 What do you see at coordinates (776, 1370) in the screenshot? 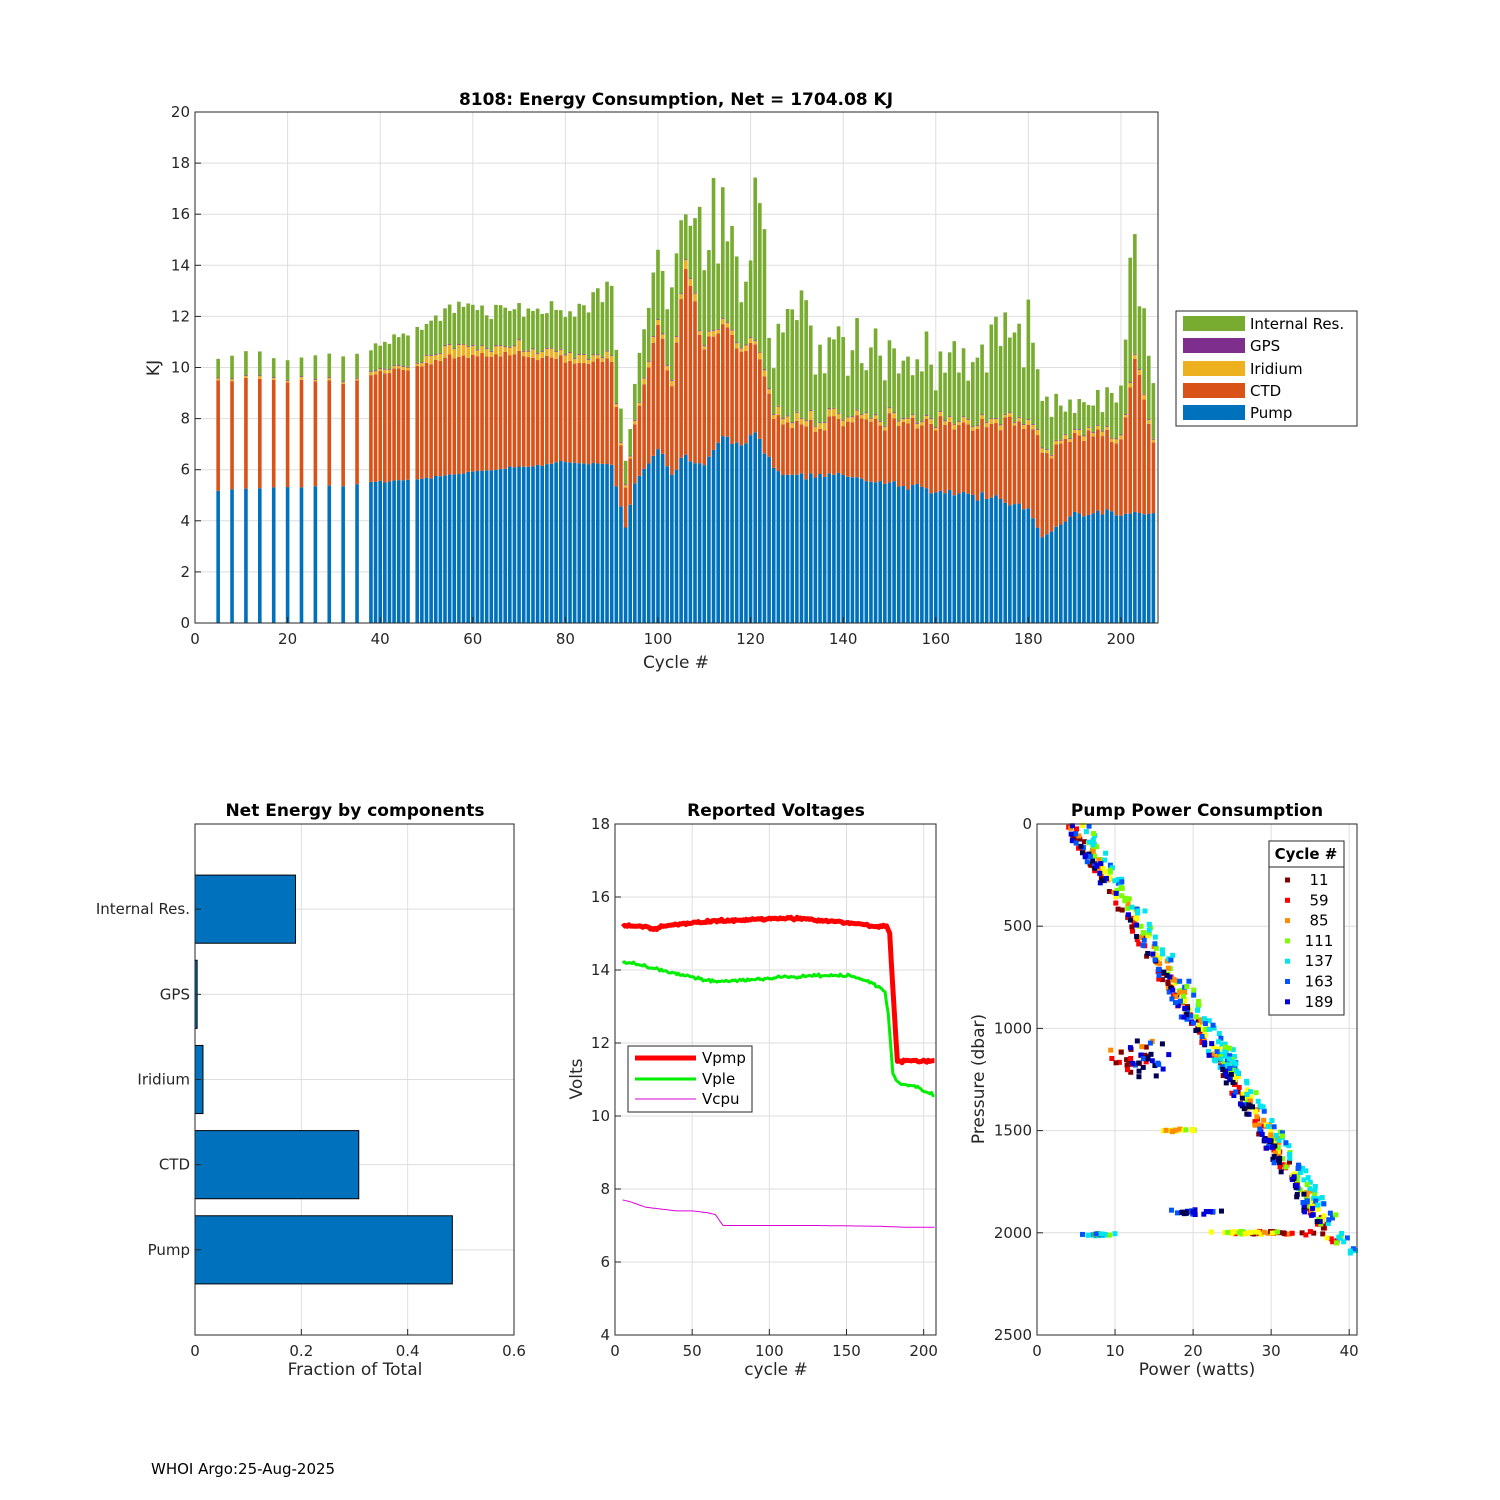
I see `voltages-xlabel: cycle #` at bounding box center [776, 1370].